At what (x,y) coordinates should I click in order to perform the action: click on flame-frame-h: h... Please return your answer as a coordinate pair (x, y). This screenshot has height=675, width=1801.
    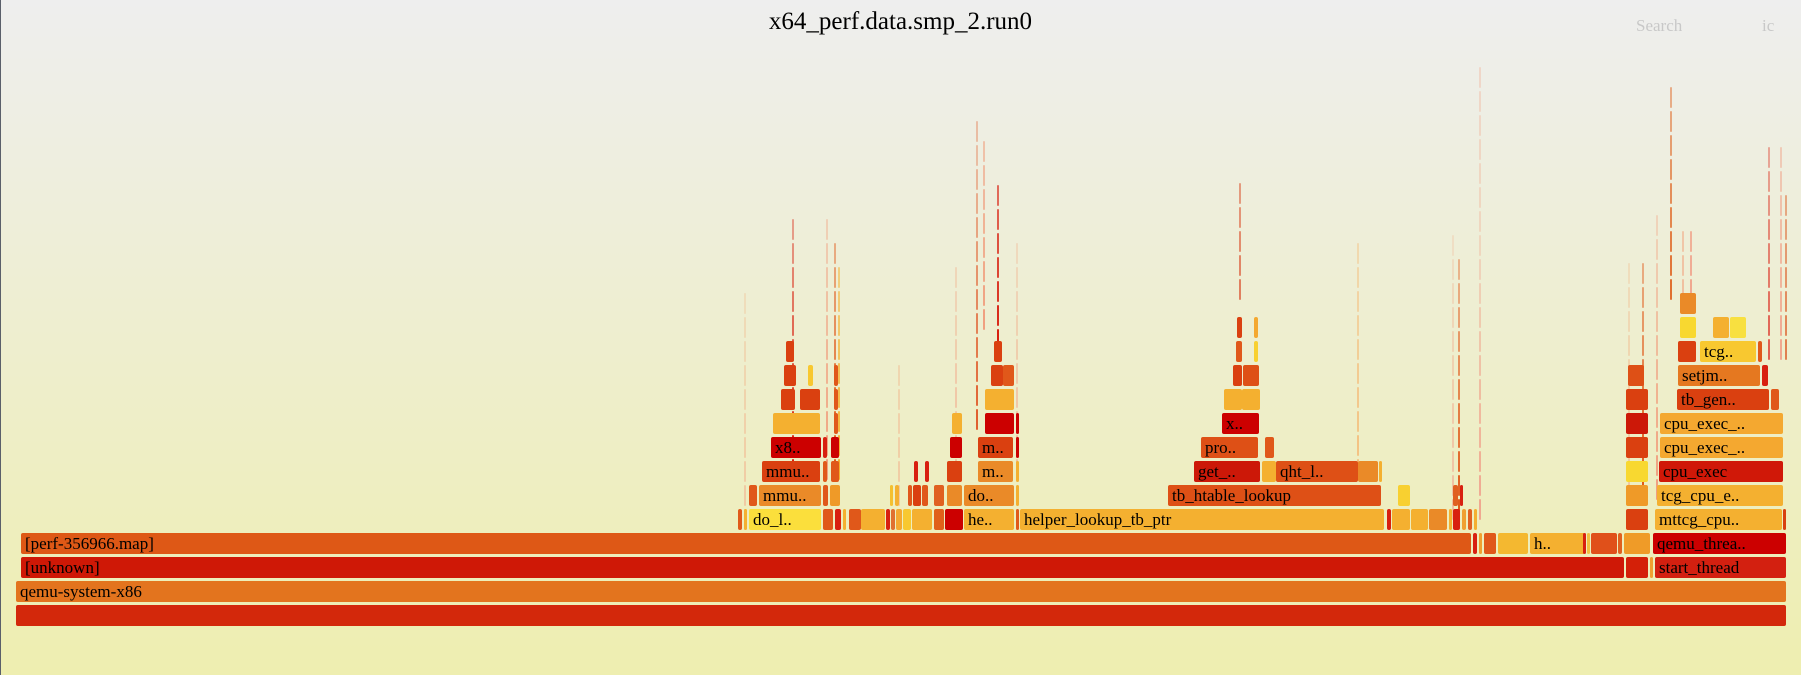
    Looking at the image, I should click on (1557, 543).